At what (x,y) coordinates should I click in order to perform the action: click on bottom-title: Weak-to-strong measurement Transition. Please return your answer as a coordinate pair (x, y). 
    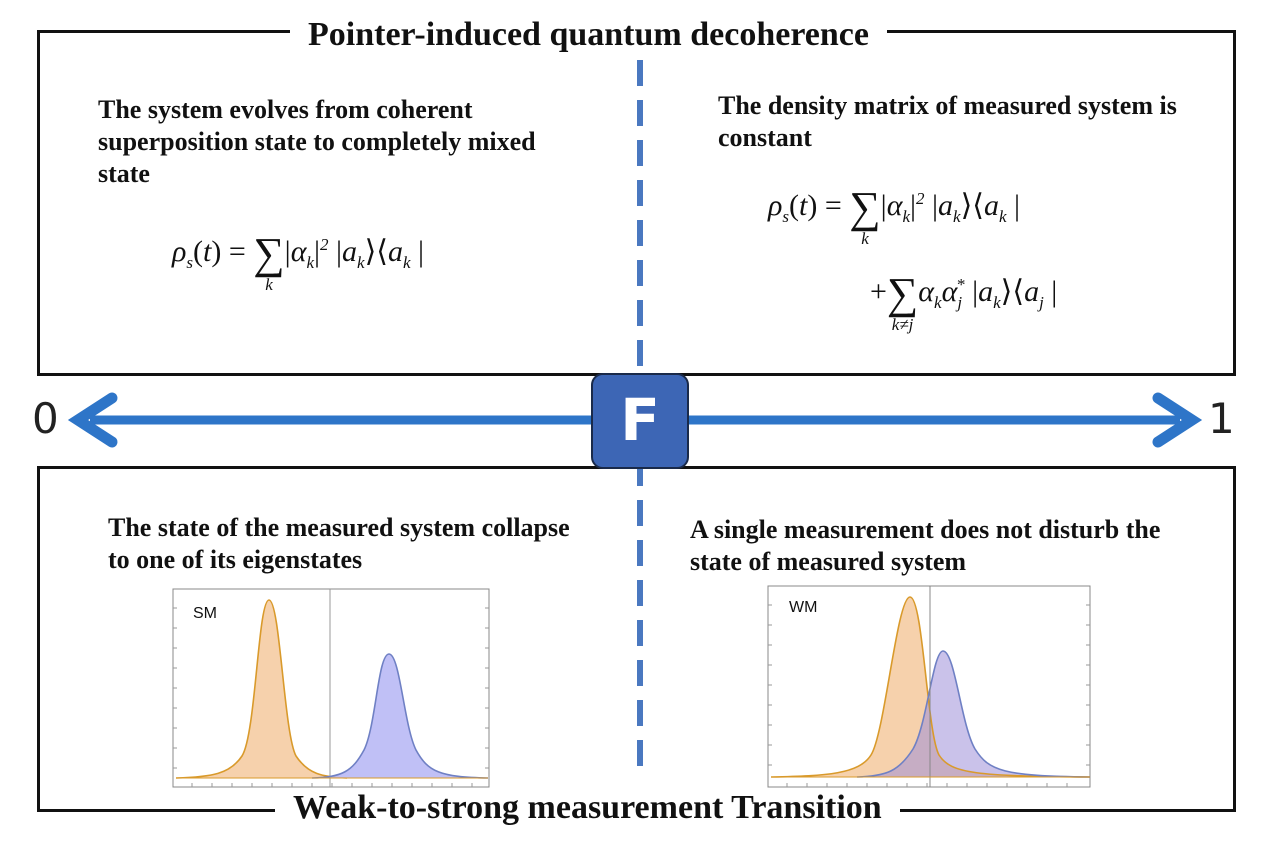
    Looking at the image, I should click on (587, 808).